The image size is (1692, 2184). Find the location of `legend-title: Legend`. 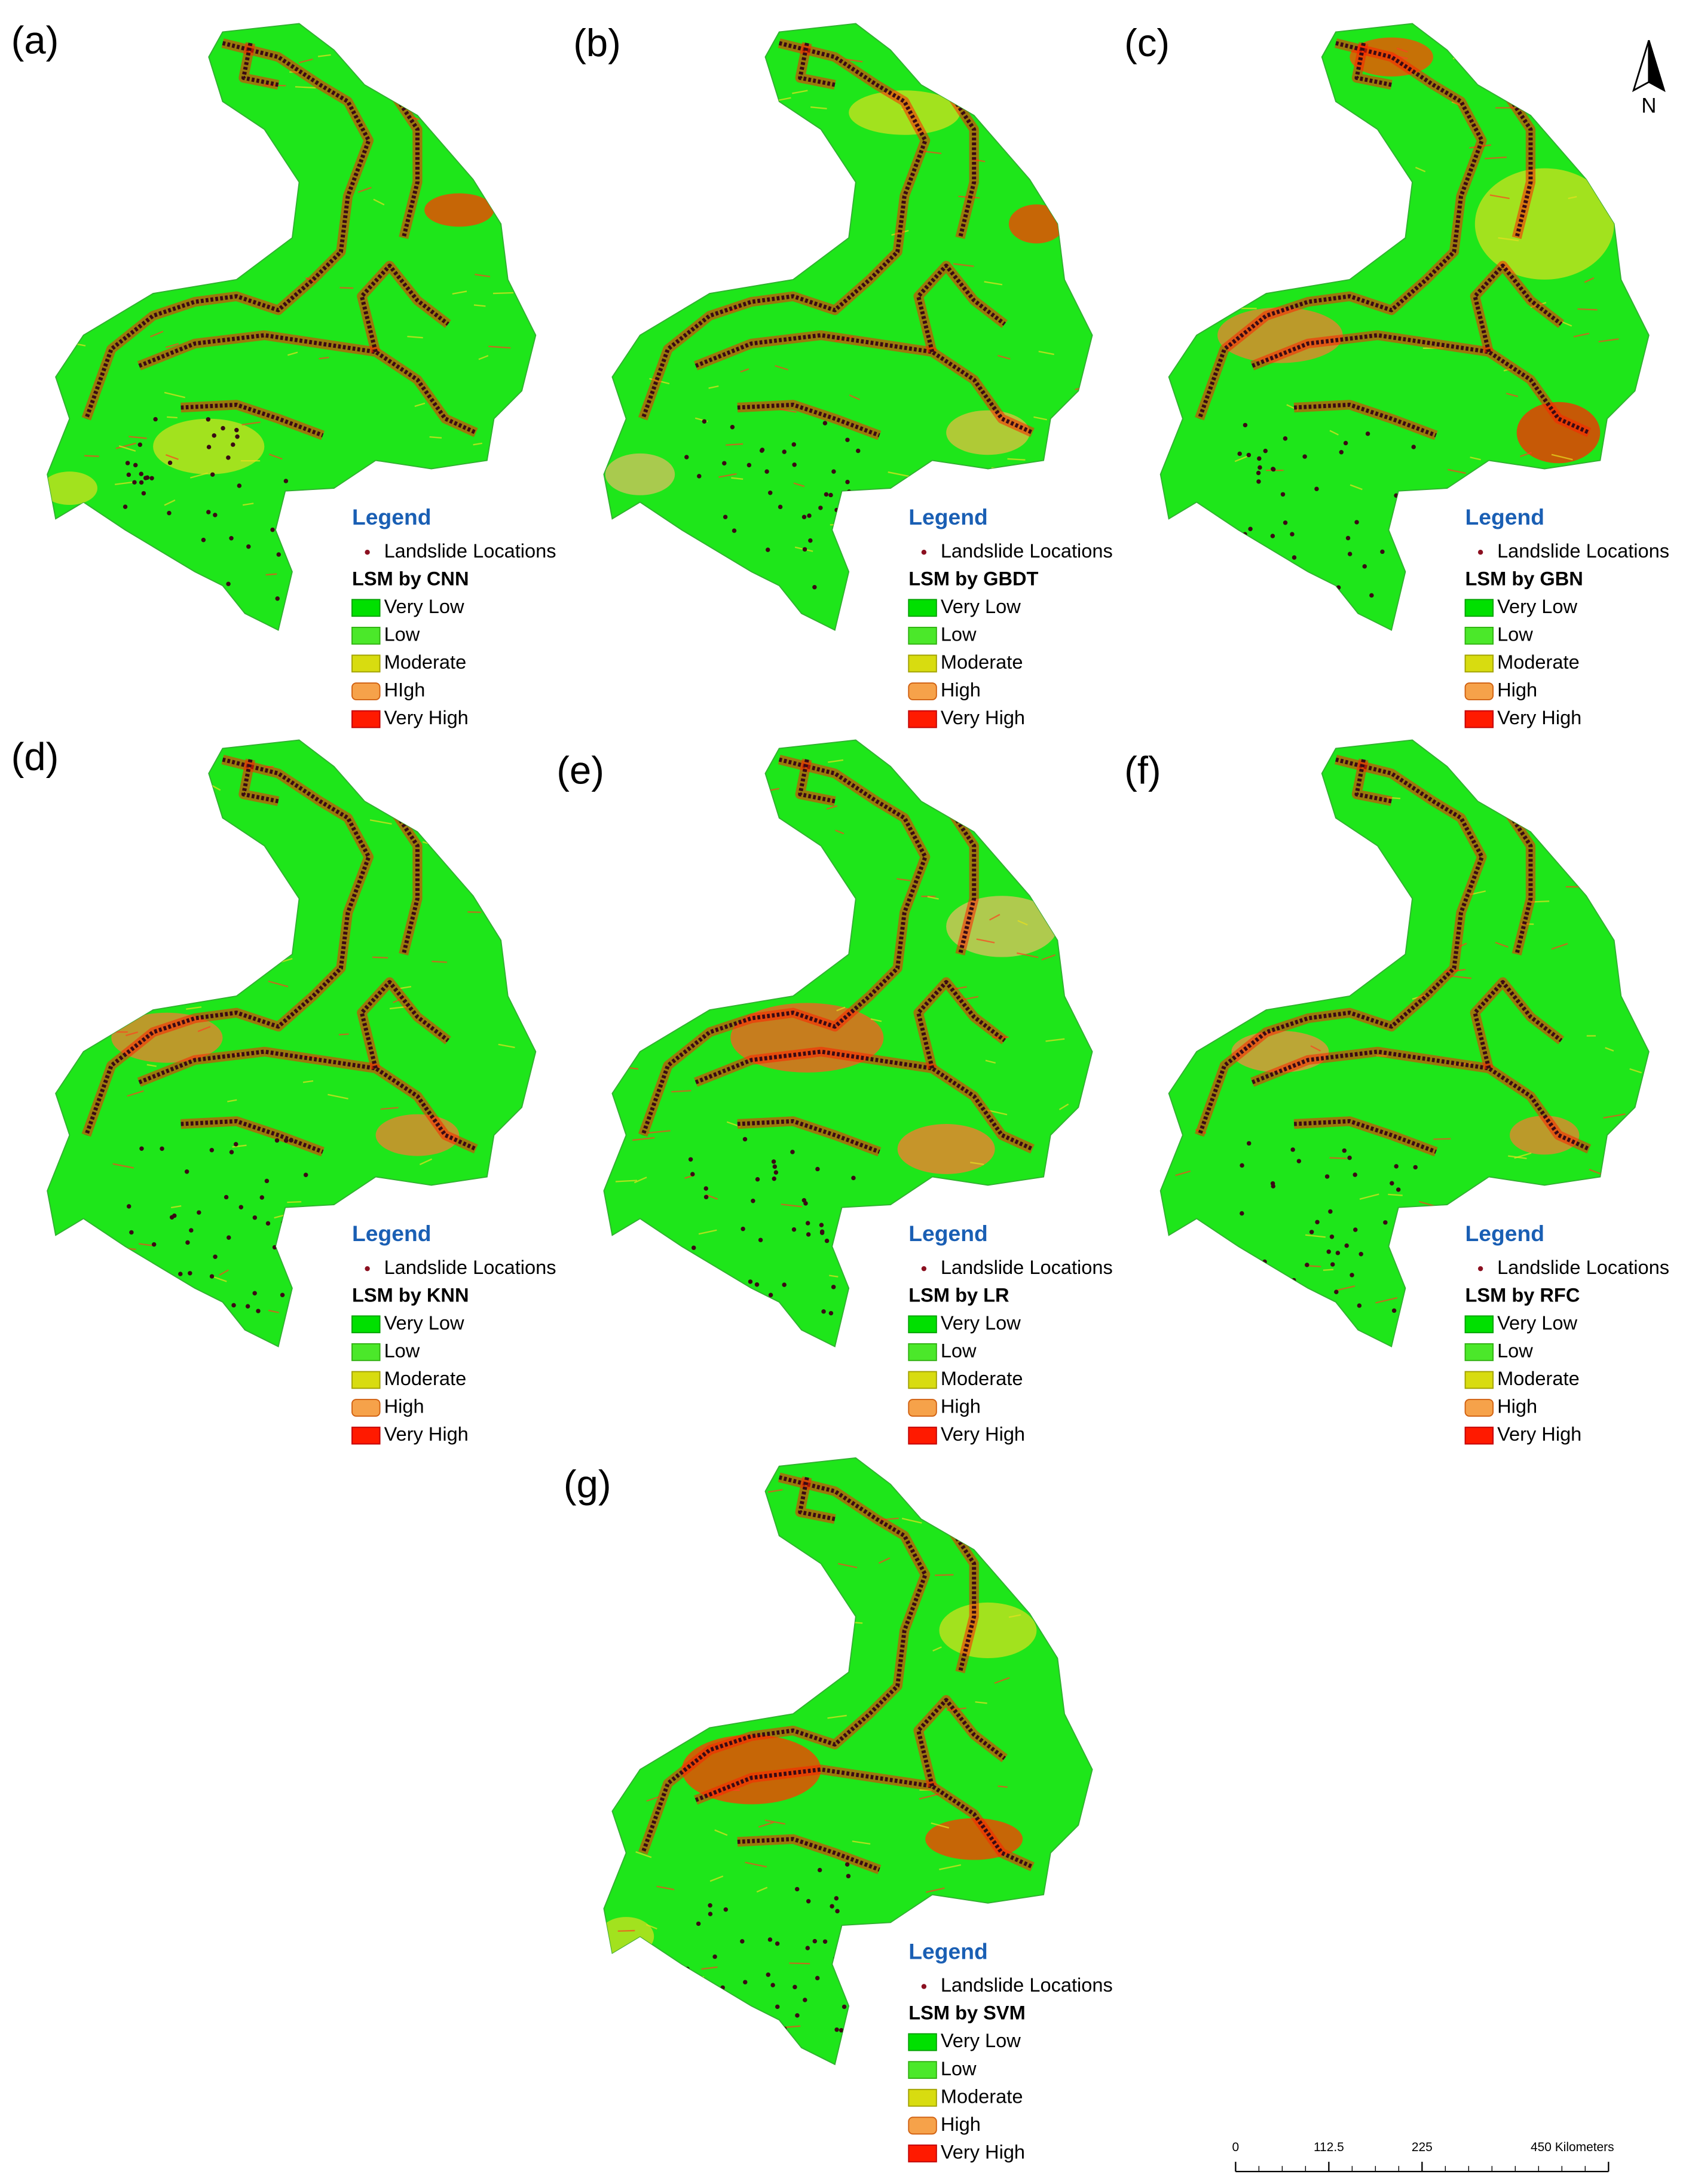

legend-title: Legend is located at coordinates (947, 516).